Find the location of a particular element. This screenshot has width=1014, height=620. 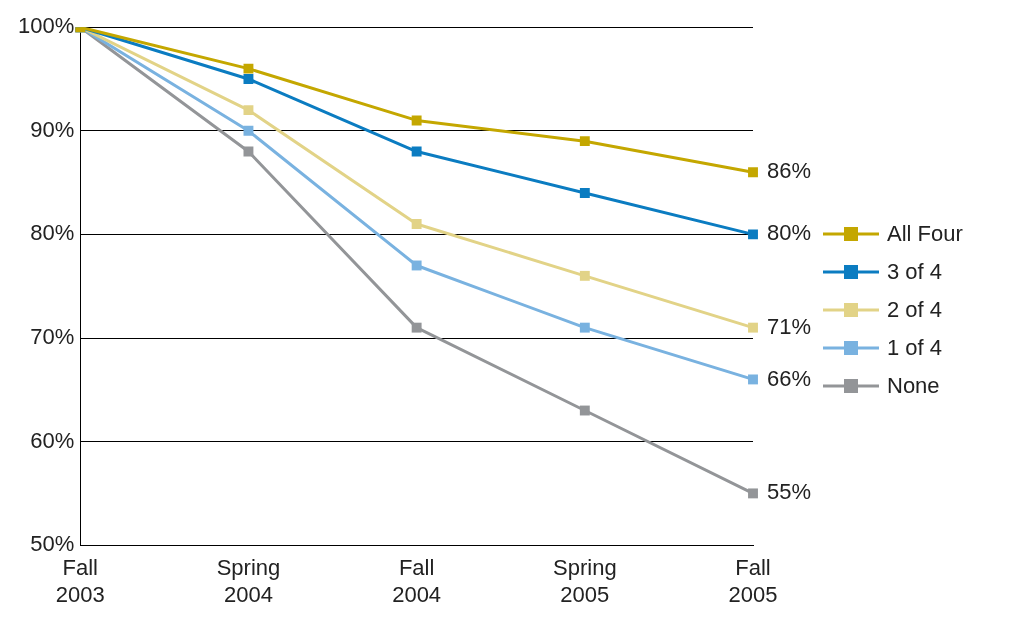

x-tick-label: Fall 2004 is located at coordinates (417, 581).